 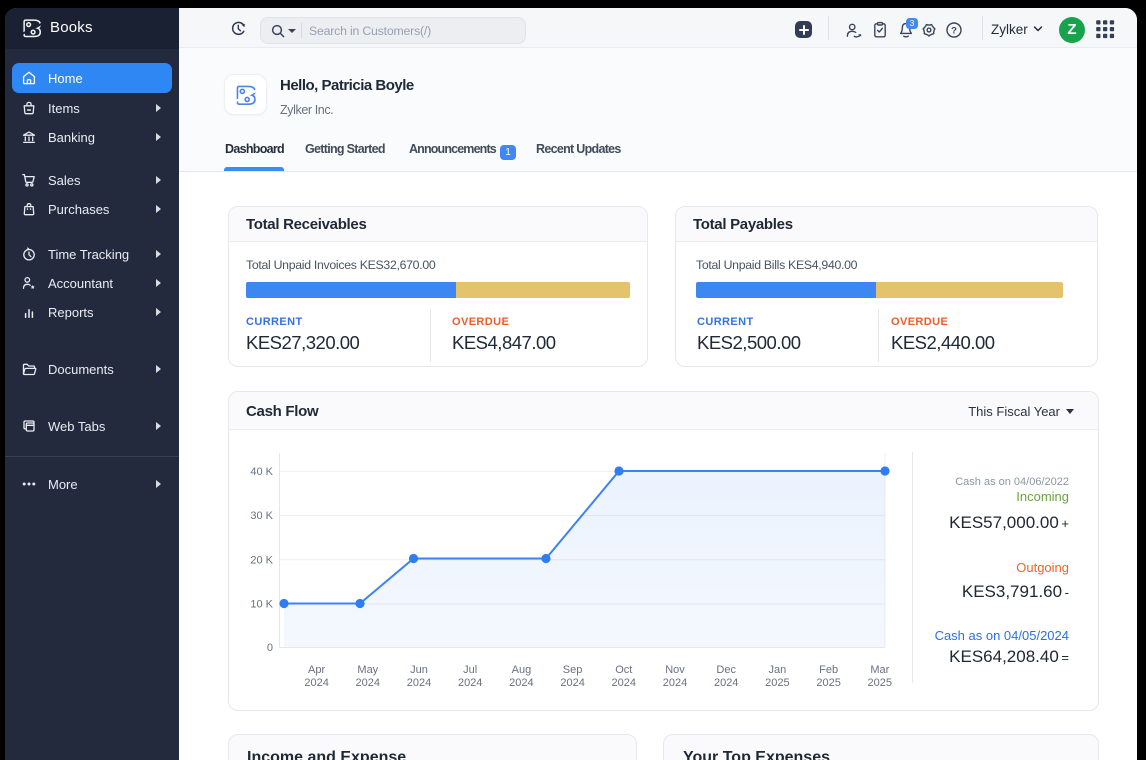 I want to click on svg-text: Jul, so click(x=470, y=670).